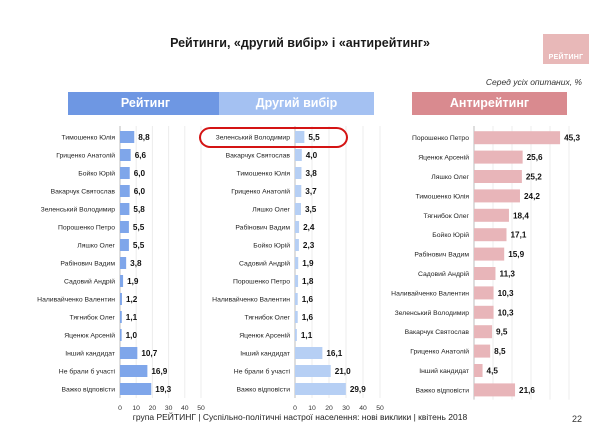  I want to click on value-label: 2,3, so click(309, 245).